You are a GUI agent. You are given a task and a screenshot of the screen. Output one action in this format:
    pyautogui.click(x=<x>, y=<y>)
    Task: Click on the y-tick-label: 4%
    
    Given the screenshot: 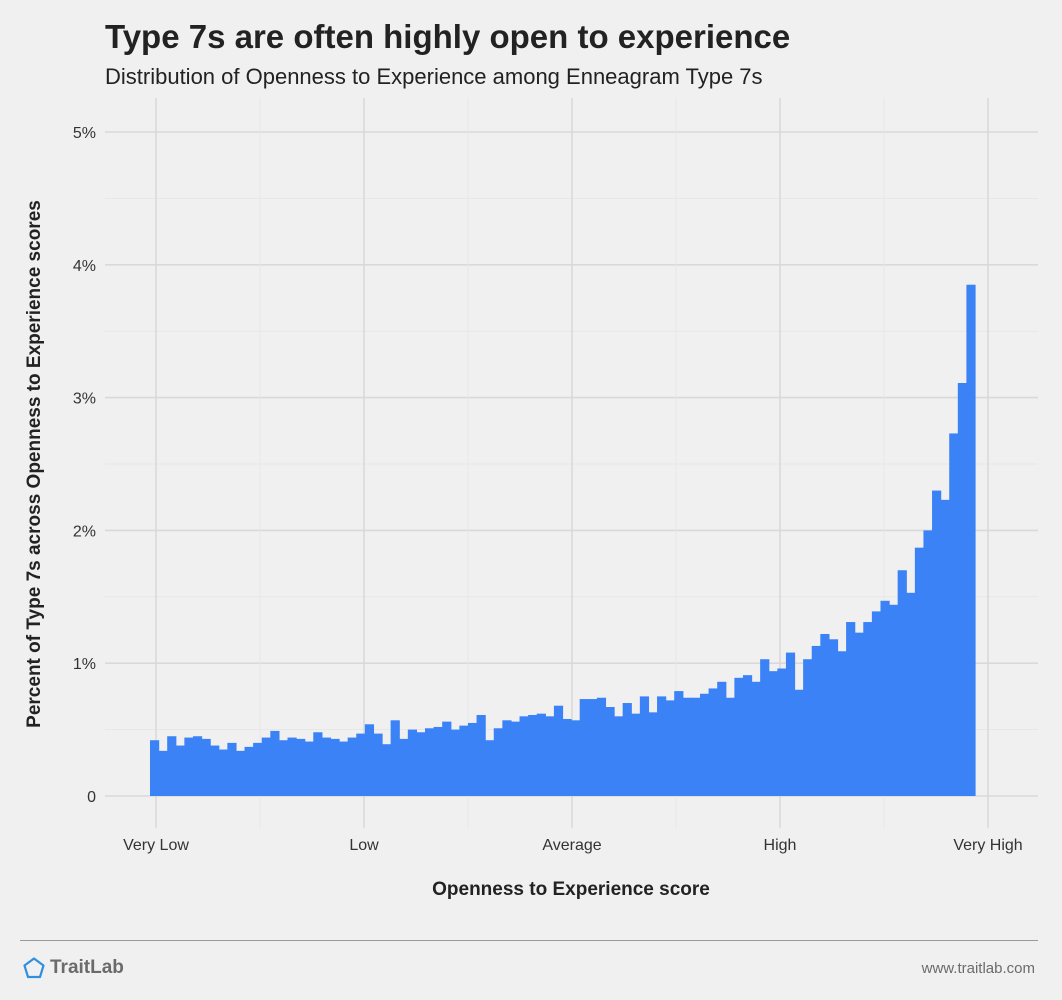 What is the action you would take?
    pyautogui.click(x=84, y=266)
    